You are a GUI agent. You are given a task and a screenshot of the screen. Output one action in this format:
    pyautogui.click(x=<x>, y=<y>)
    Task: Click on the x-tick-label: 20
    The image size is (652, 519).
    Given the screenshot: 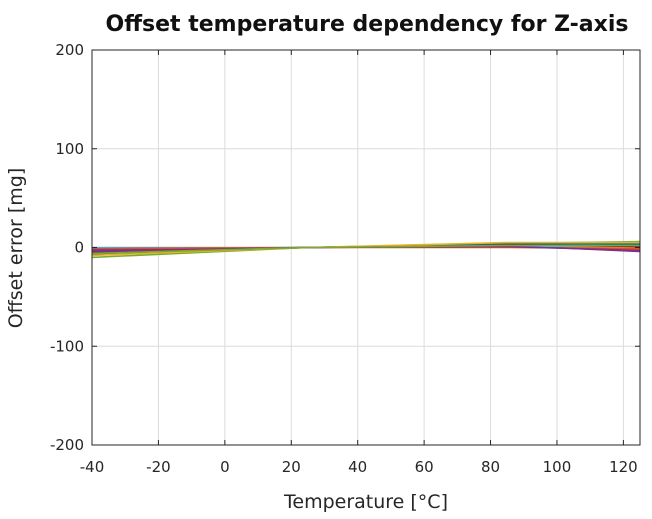 What is the action you would take?
    pyautogui.click(x=291, y=467)
    